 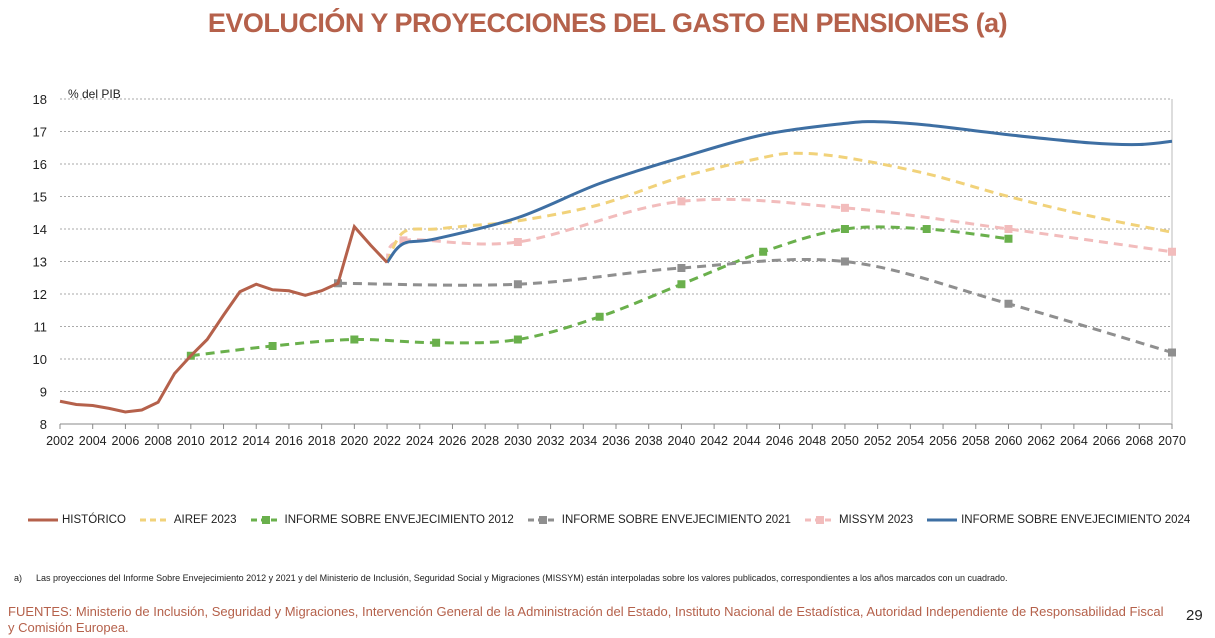 What do you see at coordinates (94, 520) in the screenshot?
I see `legend-label: HISTÓRICO` at bounding box center [94, 520].